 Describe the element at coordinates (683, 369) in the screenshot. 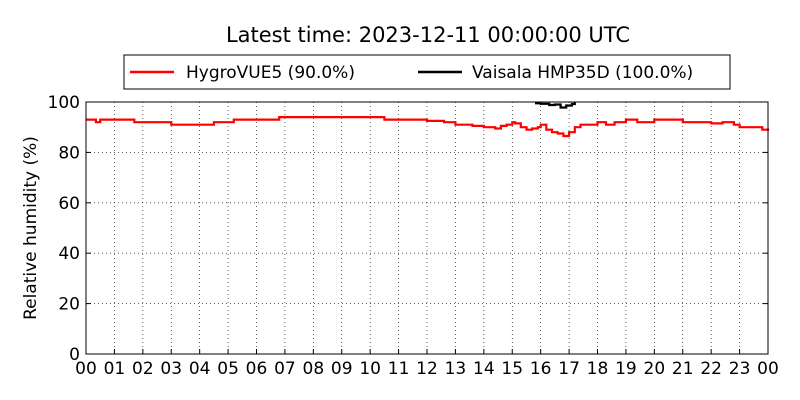

I see `x-tick-label: 21` at that location.